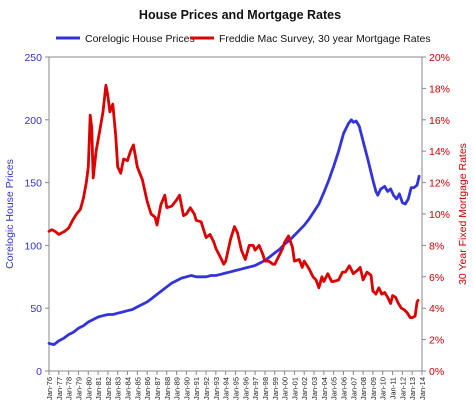 This screenshot has width=474, height=406. What do you see at coordinates (206, 388) in the screenshot?
I see `x-tick-label: Jan-92` at bounding box center [206, 388].